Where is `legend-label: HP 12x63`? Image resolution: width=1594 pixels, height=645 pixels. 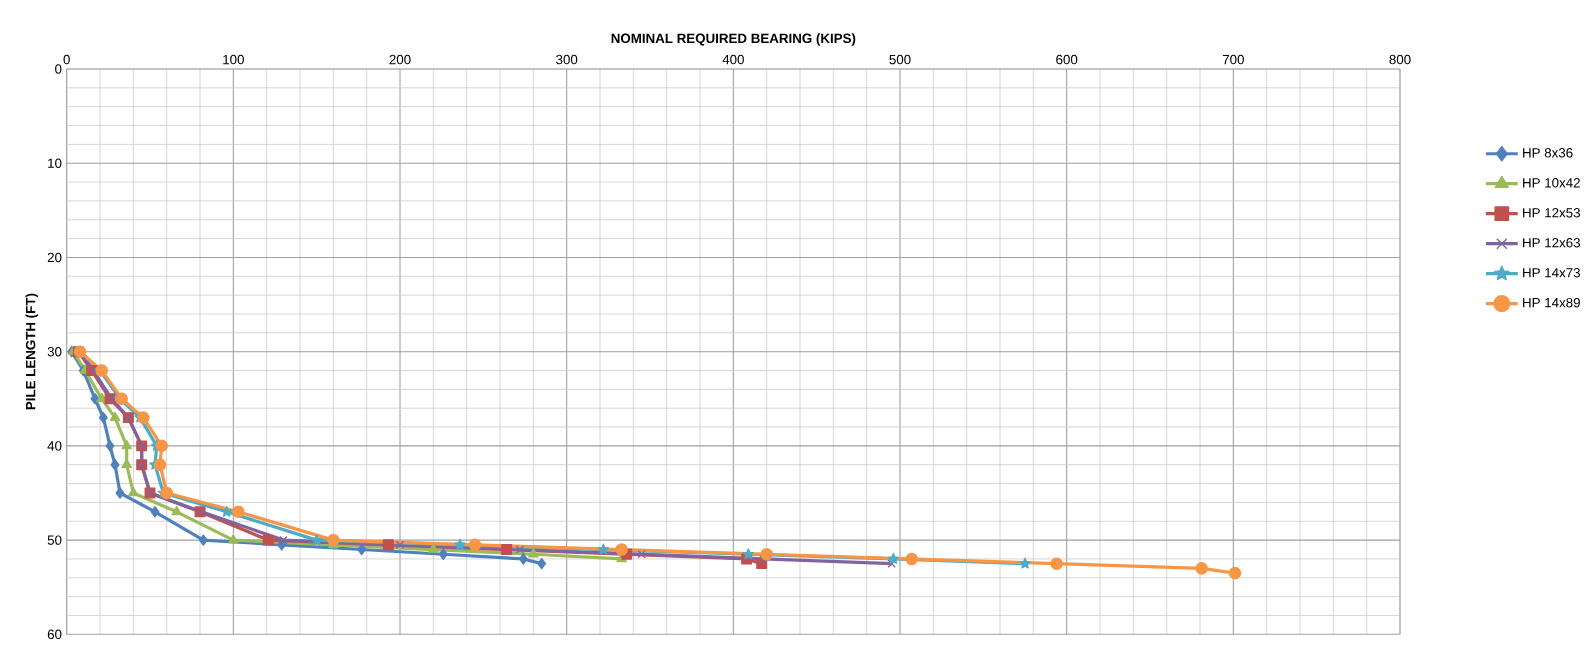
legend-label: HP 12x63 is located at coordinates (1551, 243).